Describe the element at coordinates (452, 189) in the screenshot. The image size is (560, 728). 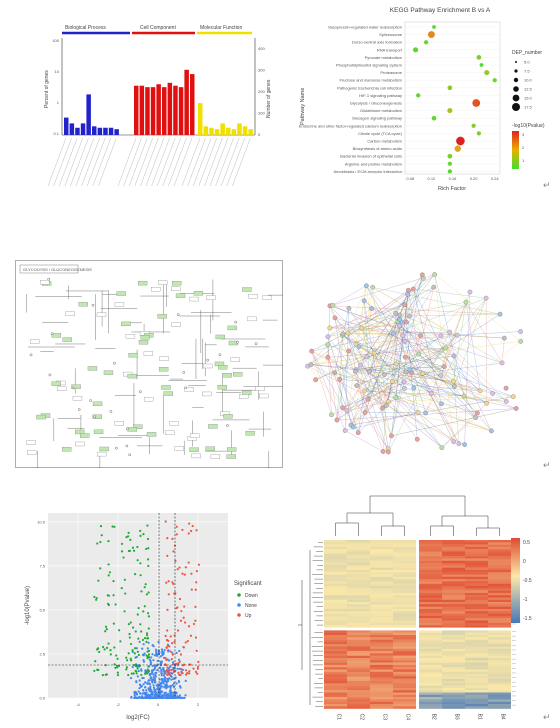
I see `kegg-x-label: Rich Factor` at that location.